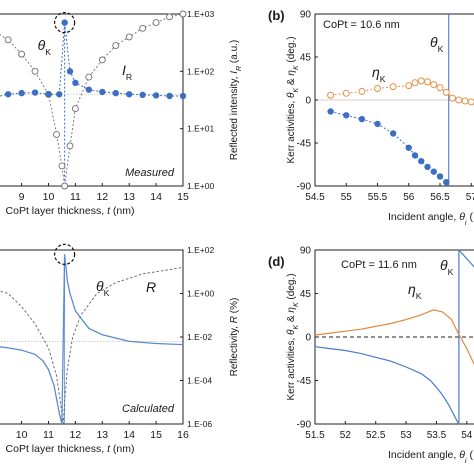 This screenshot has width=474, height=474. I want to click on x-axis-label: CoPt layer thickness, t (nm), so click(70, 449).